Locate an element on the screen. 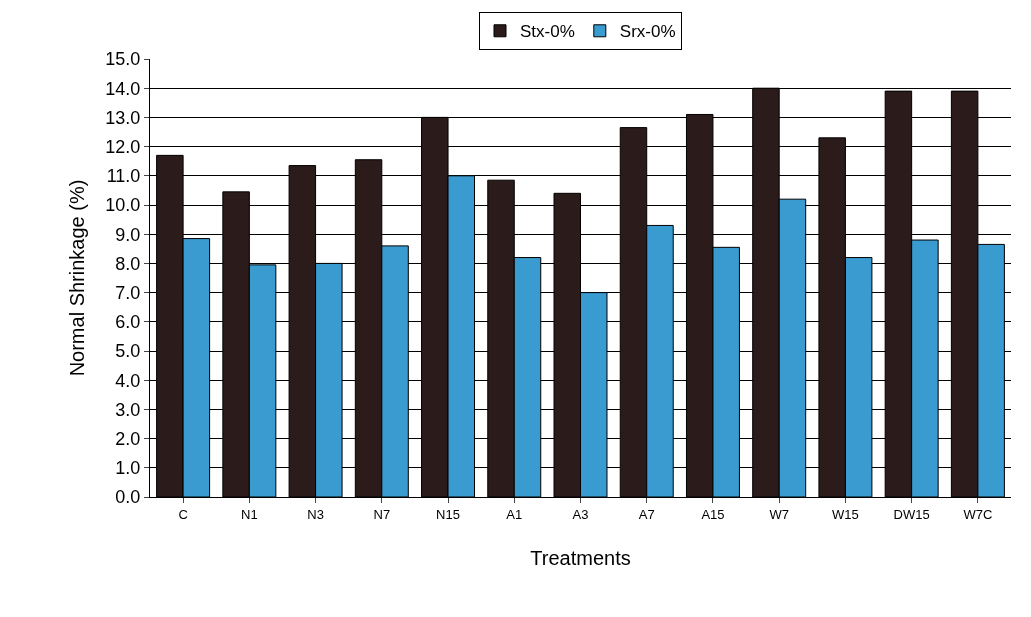 This screenshot has width=1031, height=617. y-tick-label: 9.0 is located at coordinates (128, 234).